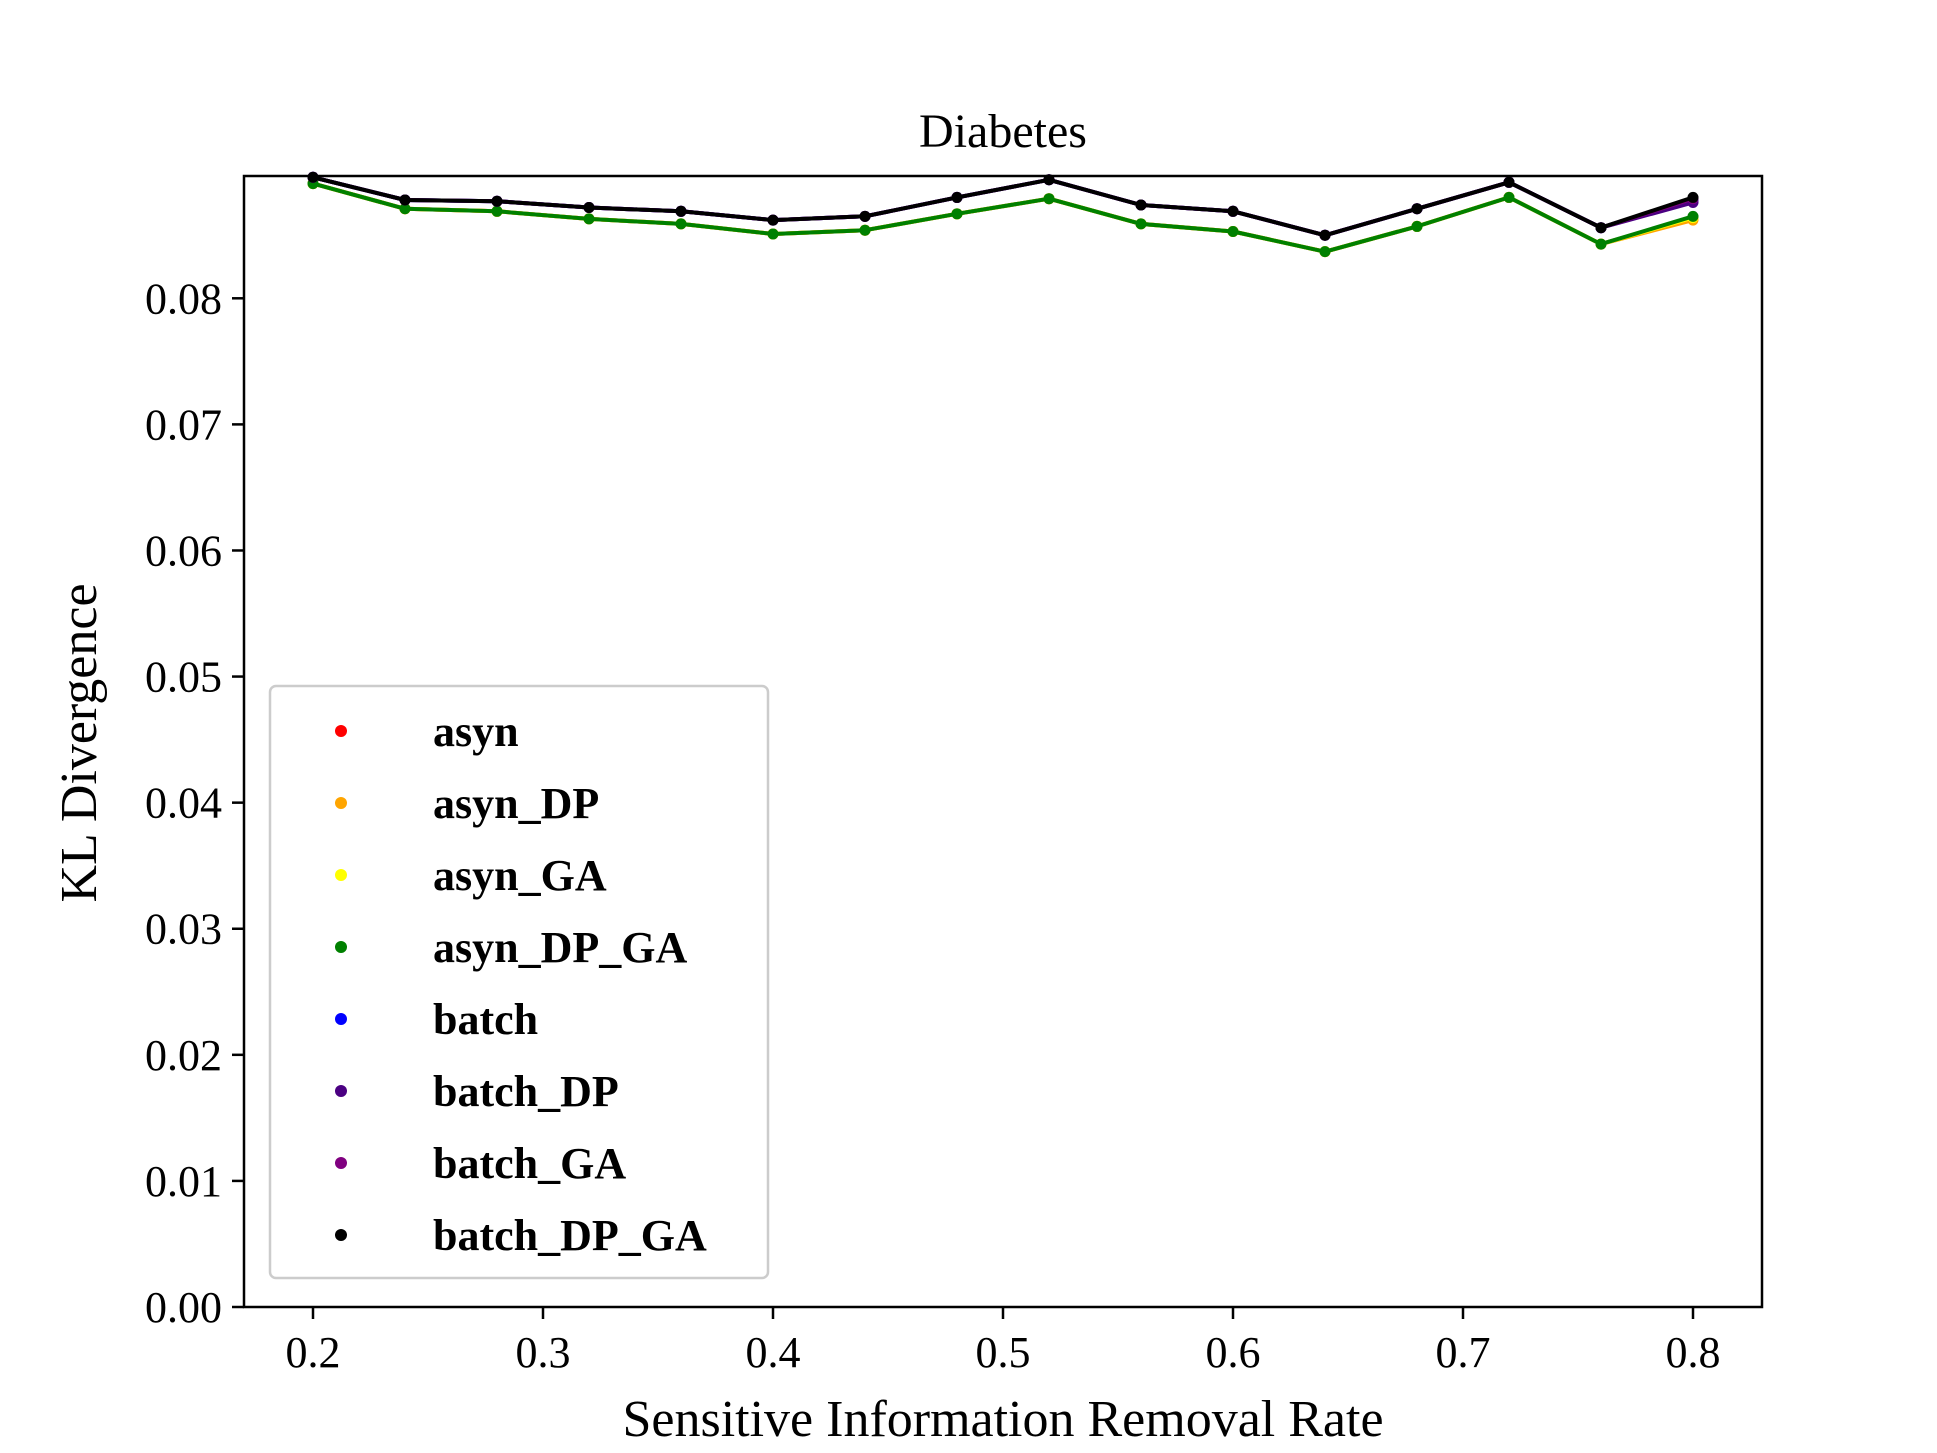 This screenshot has height=1453, width=1937. I want to click on series-line-asyn_DP_GA, so click(1003, 217).